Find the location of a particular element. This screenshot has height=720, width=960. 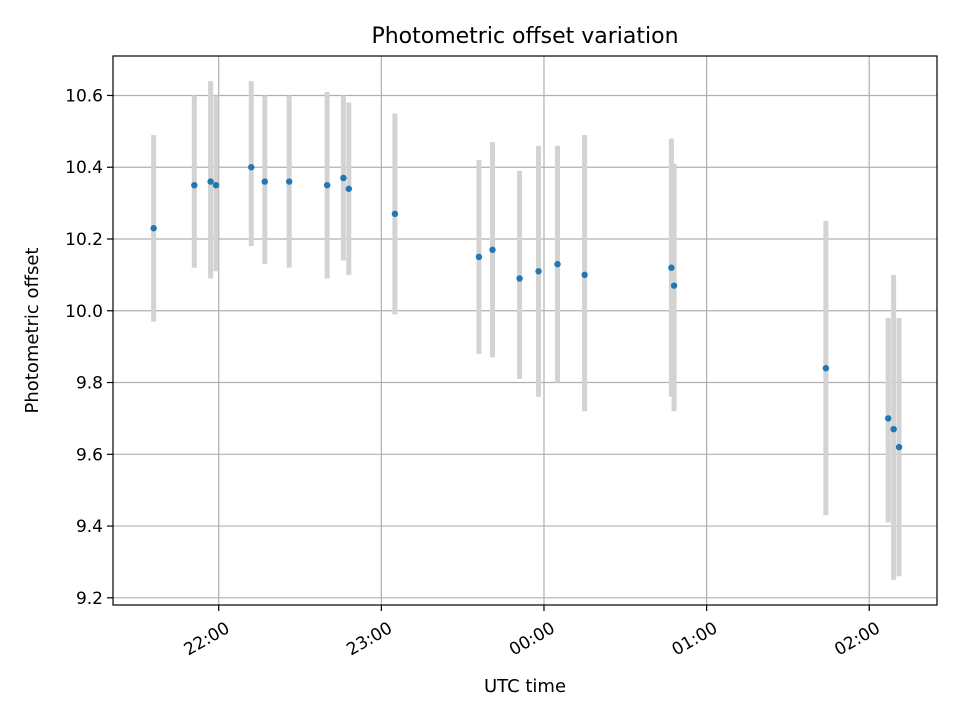

y-tick-label: 9.2 is located at coordinates (89, 599).